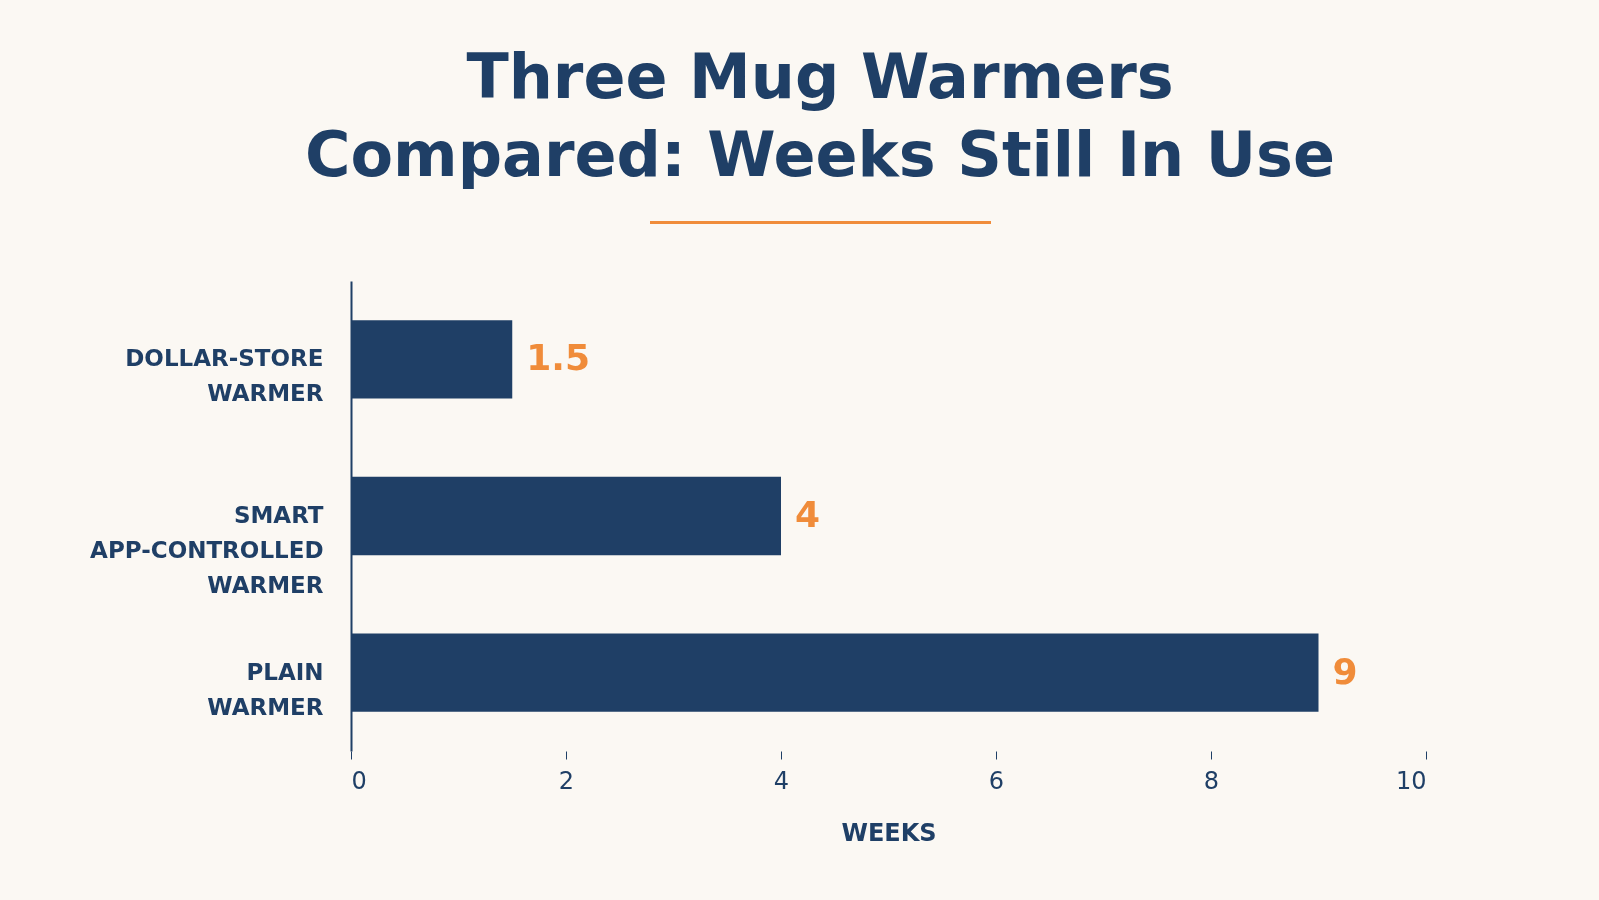  What do you see at coordinates (1411, 780) in the screenshot?
I see `x-tick-label: 10` at bounding box center [1411, 780].